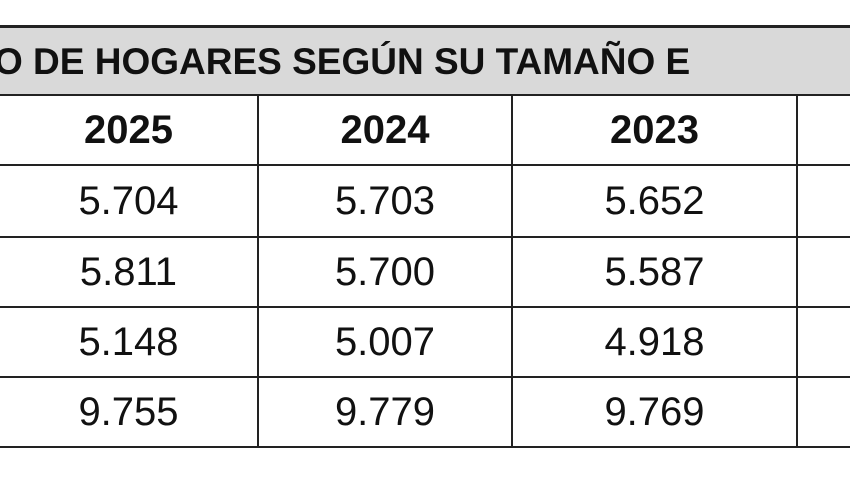 The height and width of the screenshot is (478, 850). Describe the element at coordinates (128, 201) in the screenshot. I see `data-cell: 5.704` at that location.